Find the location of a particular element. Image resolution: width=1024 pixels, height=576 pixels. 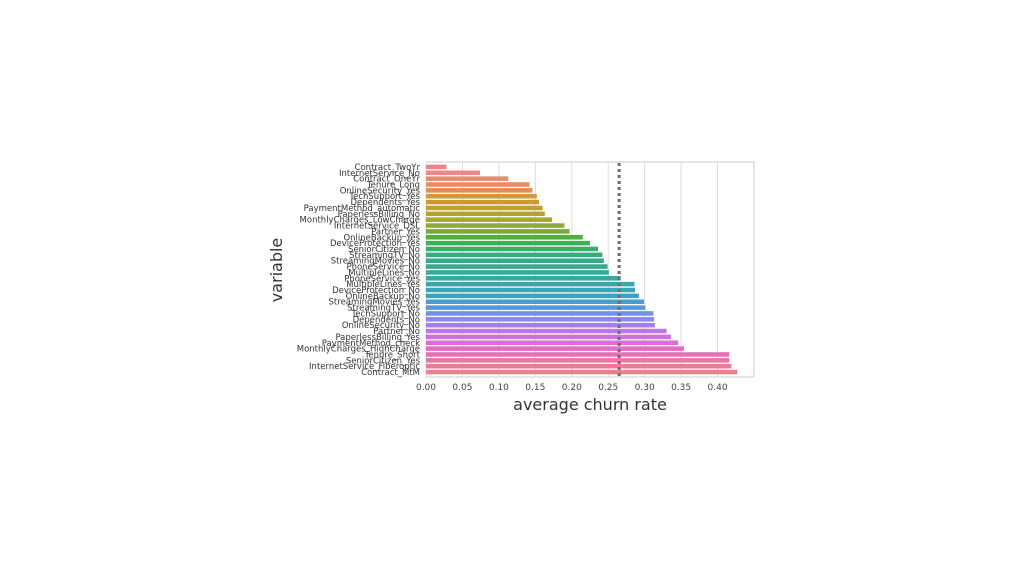

category-label: MonthlyCharges_HighCharge is located at coordinates (358, 350).